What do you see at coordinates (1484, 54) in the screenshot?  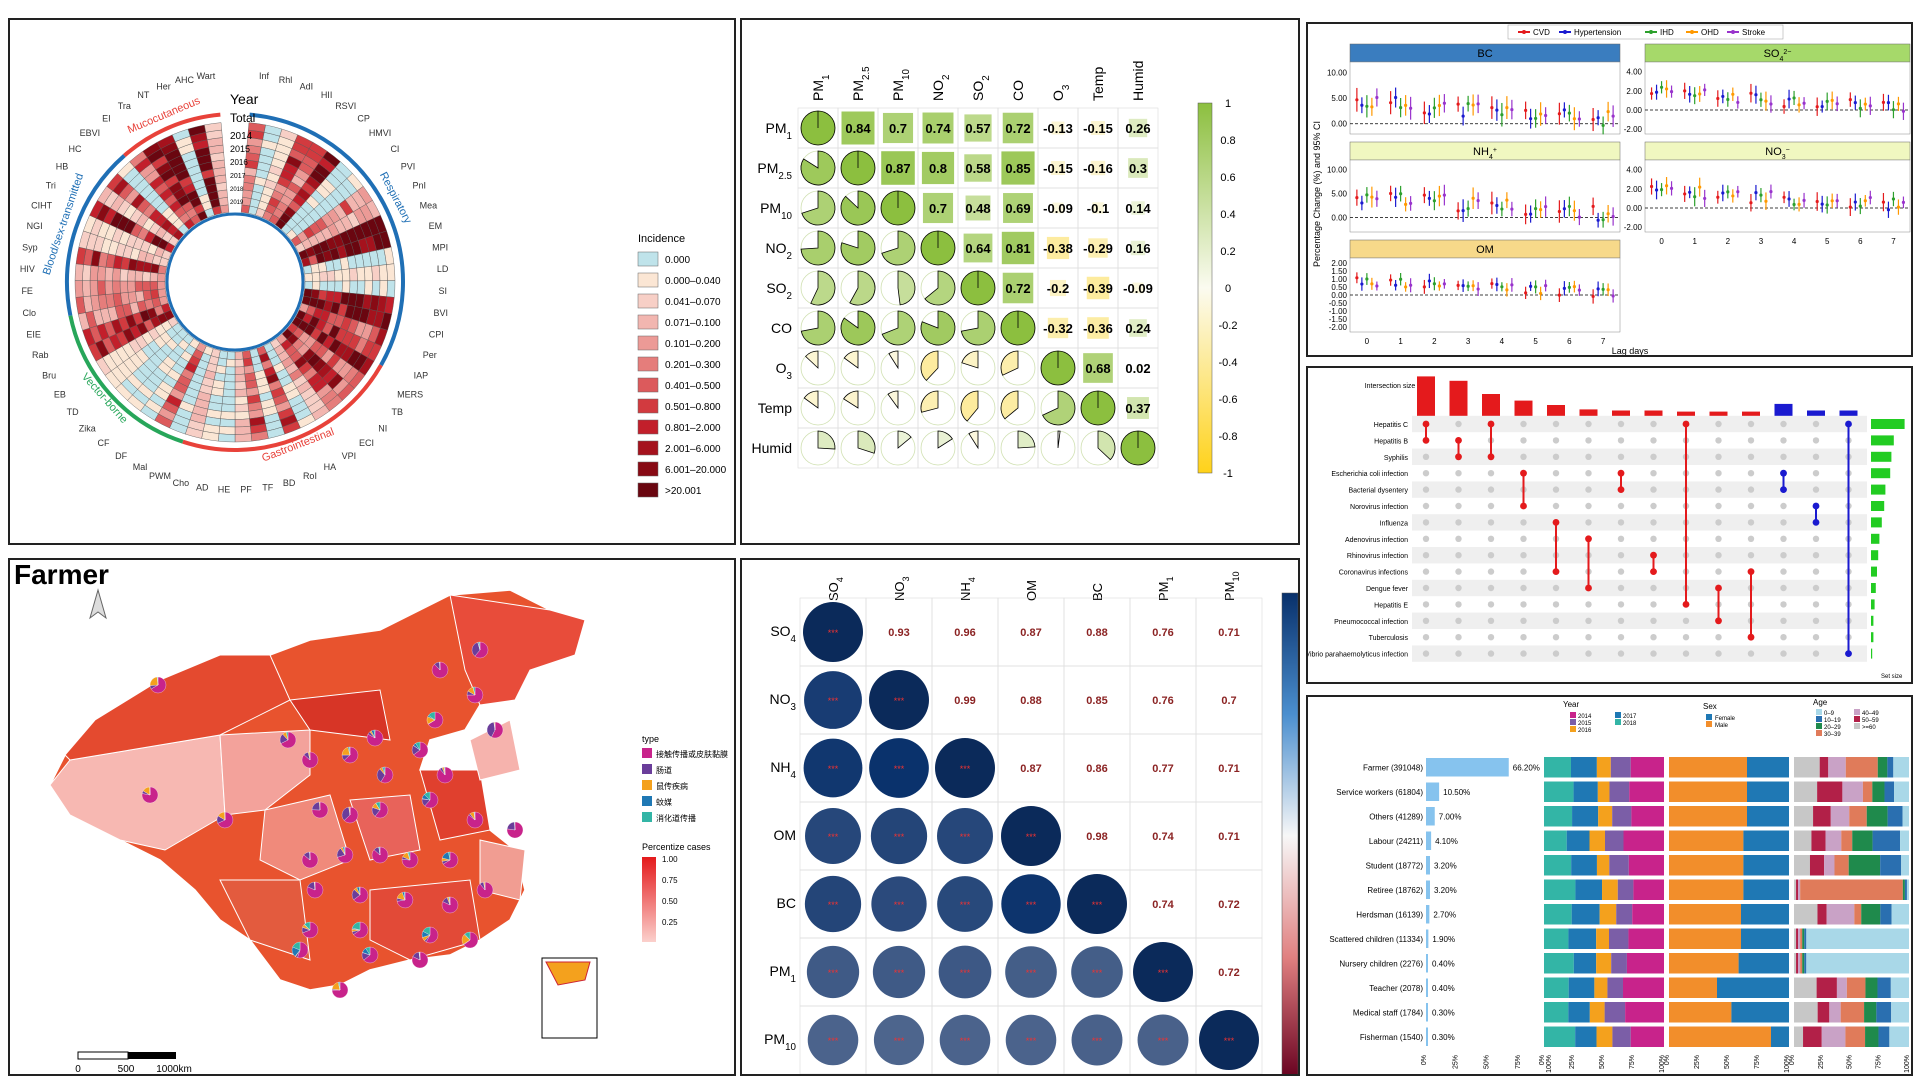 I see `facet-title: BC` at bounding box center [1484, 54].